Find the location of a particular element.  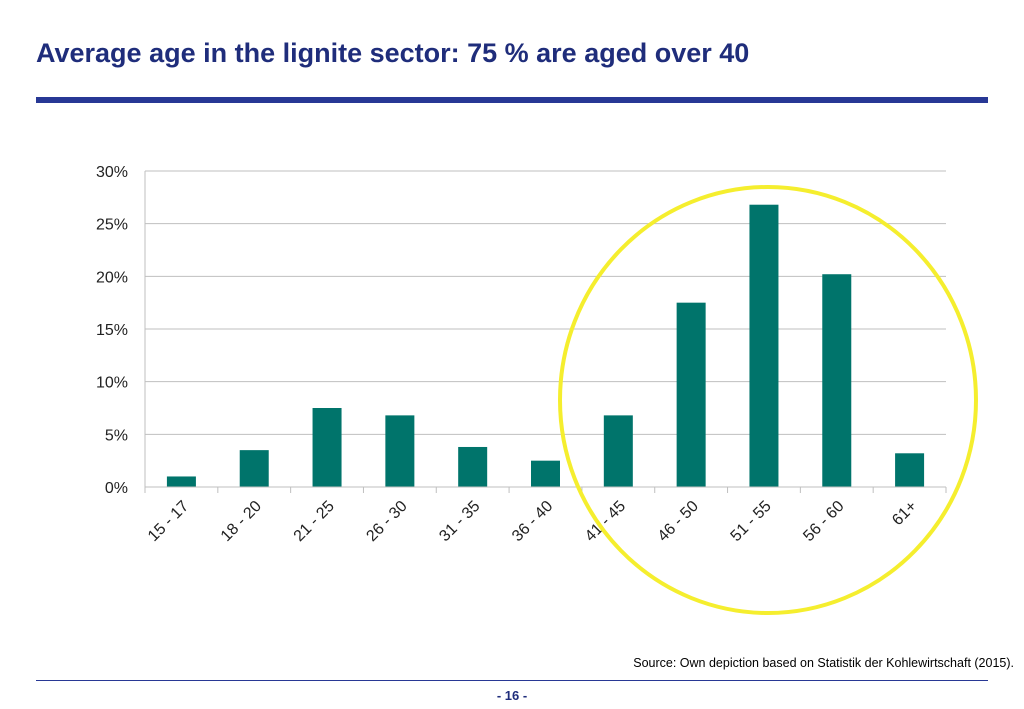

x-tick-label: 51 - 55 is located at coordinates (751, 521).